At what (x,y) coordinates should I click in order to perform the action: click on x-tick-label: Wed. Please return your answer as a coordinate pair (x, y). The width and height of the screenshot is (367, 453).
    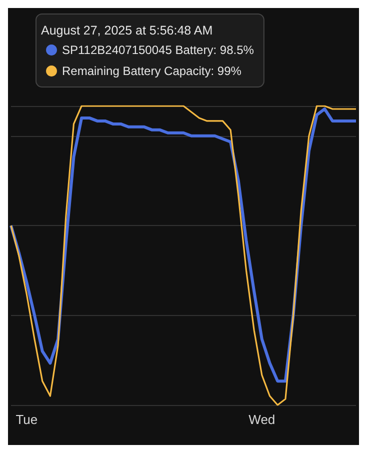
    Looking at the image, I should click on (262, 419).